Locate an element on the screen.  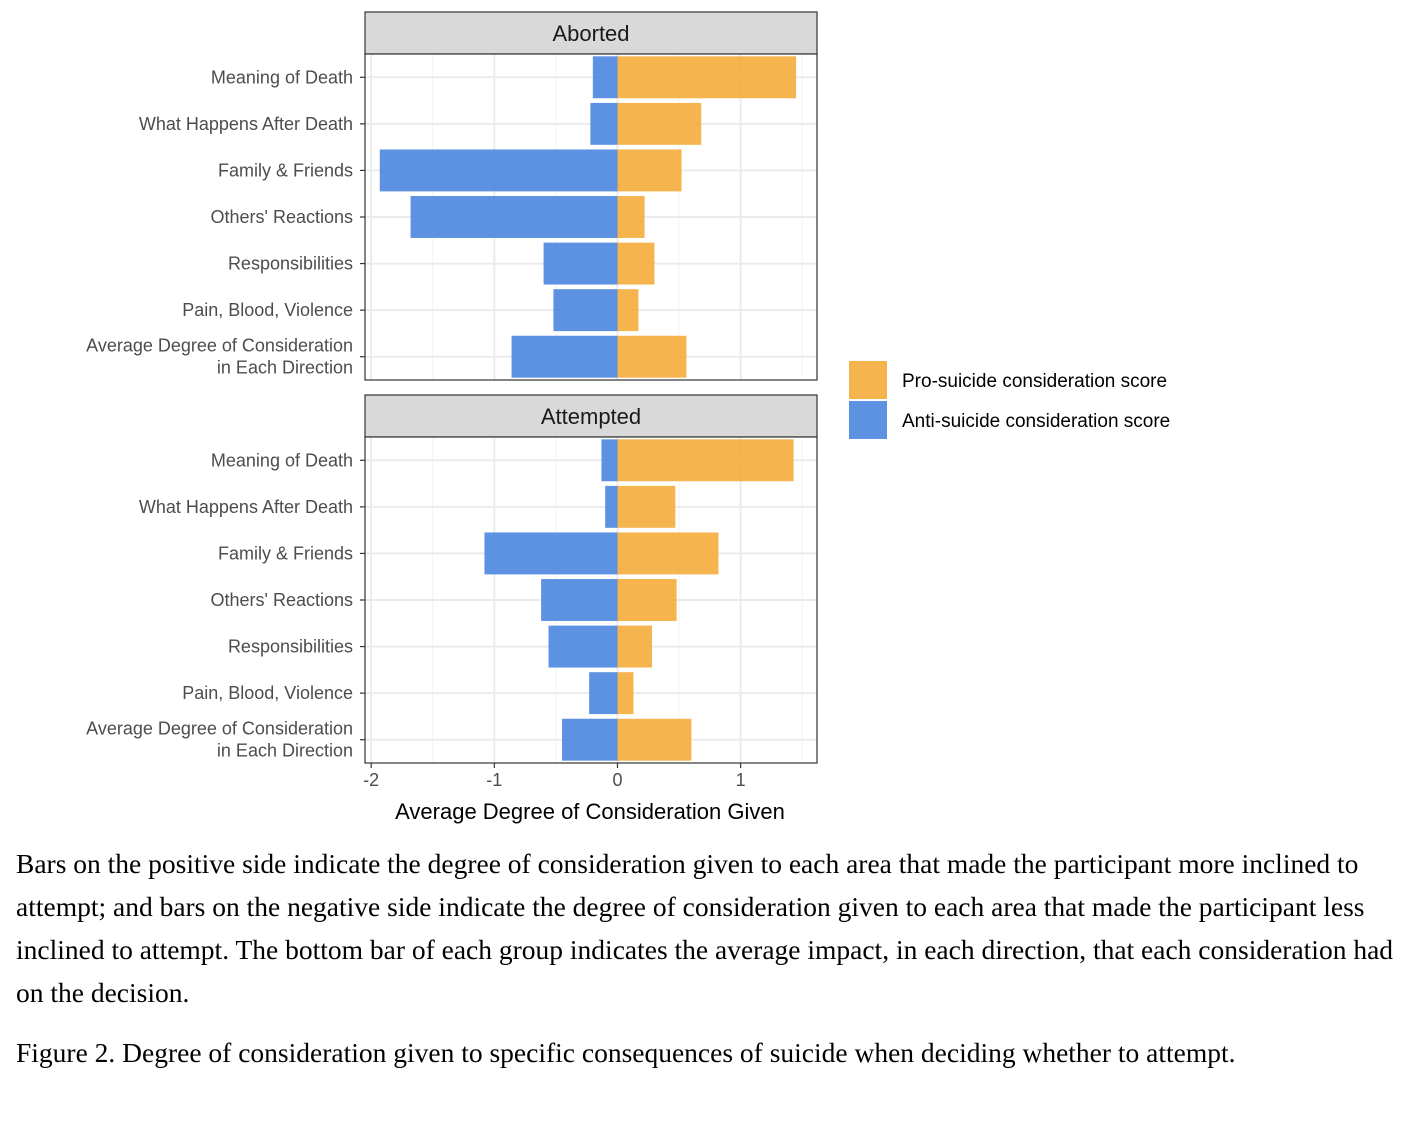
panel-title: Attempted is located at coordinates (591, 416).